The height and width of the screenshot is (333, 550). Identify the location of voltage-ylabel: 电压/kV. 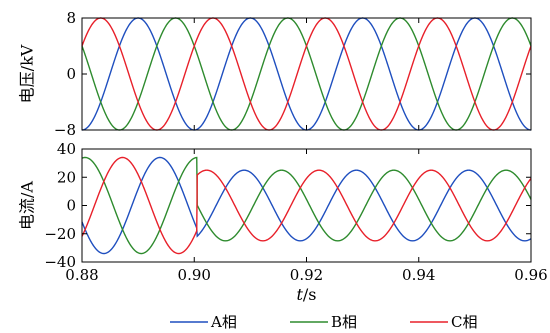
(27, 73).